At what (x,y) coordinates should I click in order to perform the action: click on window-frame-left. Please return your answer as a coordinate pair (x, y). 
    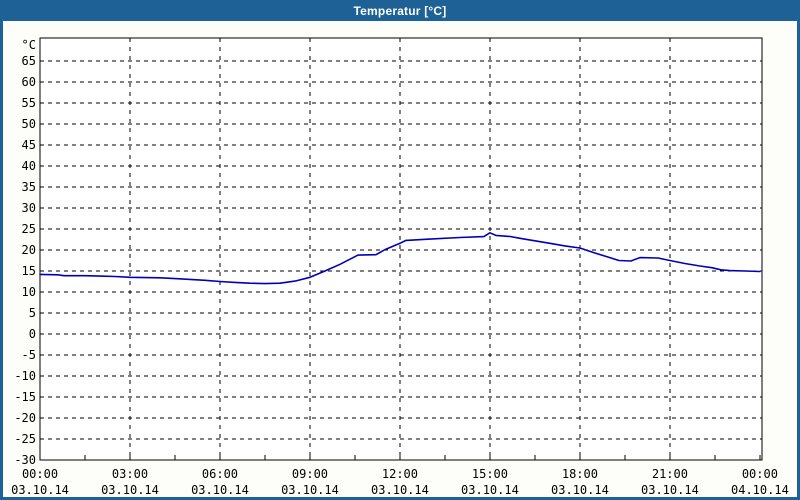
    Looking at the image, I should click on (1, 260).